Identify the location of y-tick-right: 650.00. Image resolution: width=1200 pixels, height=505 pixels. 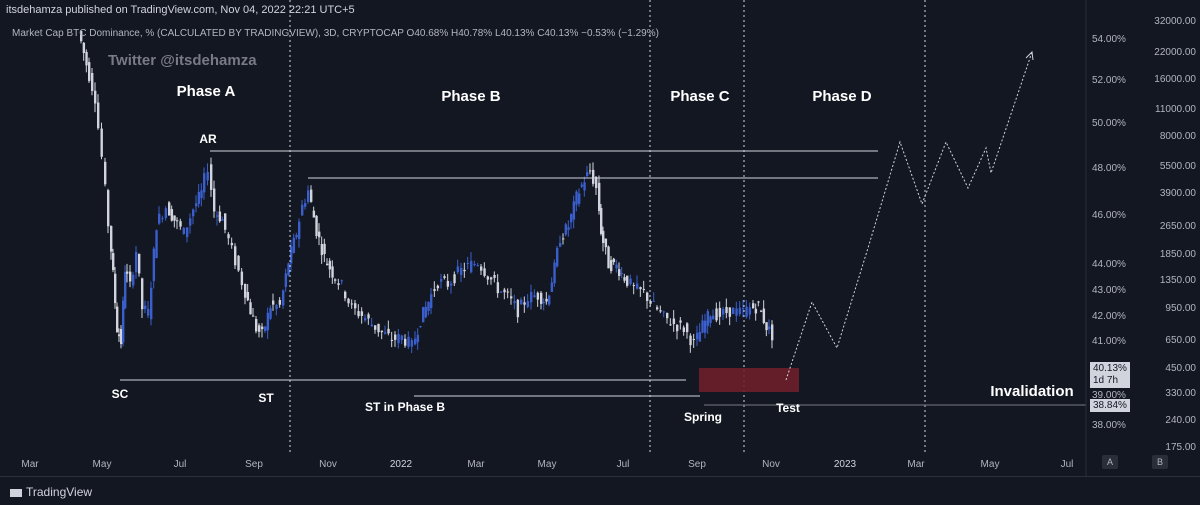
(1180, 340).